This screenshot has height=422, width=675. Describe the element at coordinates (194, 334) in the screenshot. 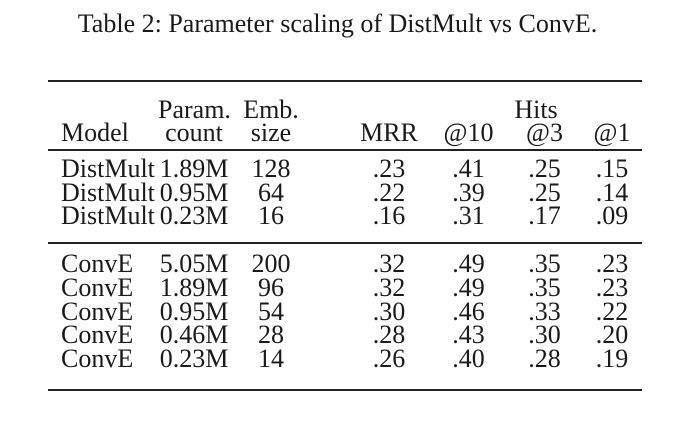

I see `cell-param-count: 0.46M` at that location.